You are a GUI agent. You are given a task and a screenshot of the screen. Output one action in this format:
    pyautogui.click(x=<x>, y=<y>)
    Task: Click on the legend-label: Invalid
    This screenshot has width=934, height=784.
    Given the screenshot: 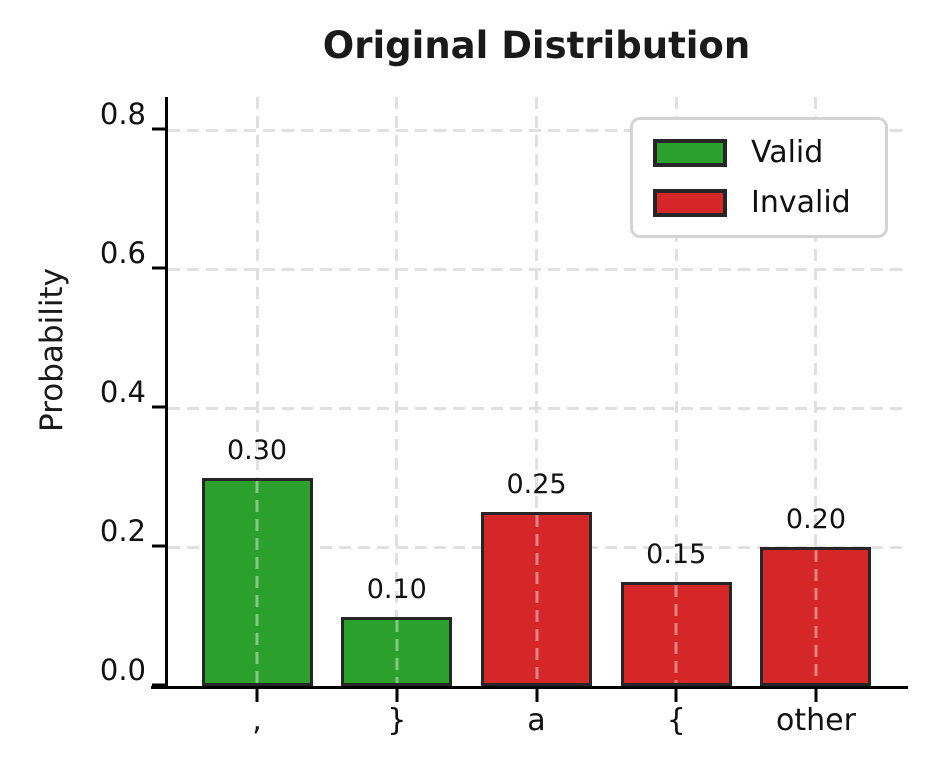 What is the action you would take?
    pyautogui.click(x=801, y=202)
    